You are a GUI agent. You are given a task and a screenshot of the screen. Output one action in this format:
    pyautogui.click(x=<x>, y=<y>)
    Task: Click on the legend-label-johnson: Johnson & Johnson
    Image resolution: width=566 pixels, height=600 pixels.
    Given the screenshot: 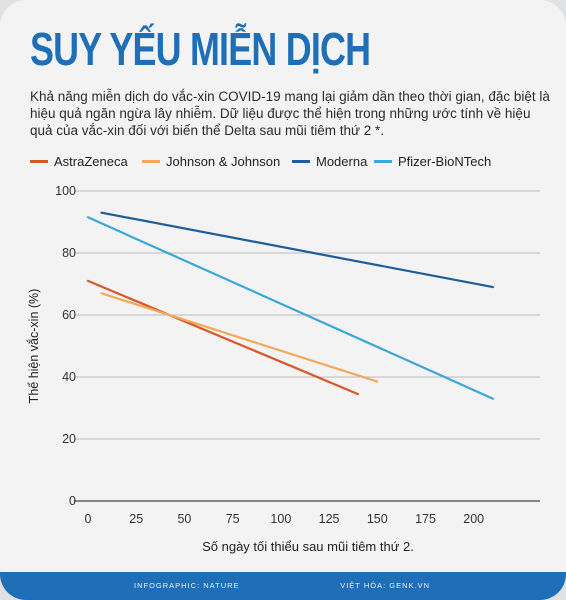 What is the action you would take?
    pyautogui.click(x=223, y=161)
    